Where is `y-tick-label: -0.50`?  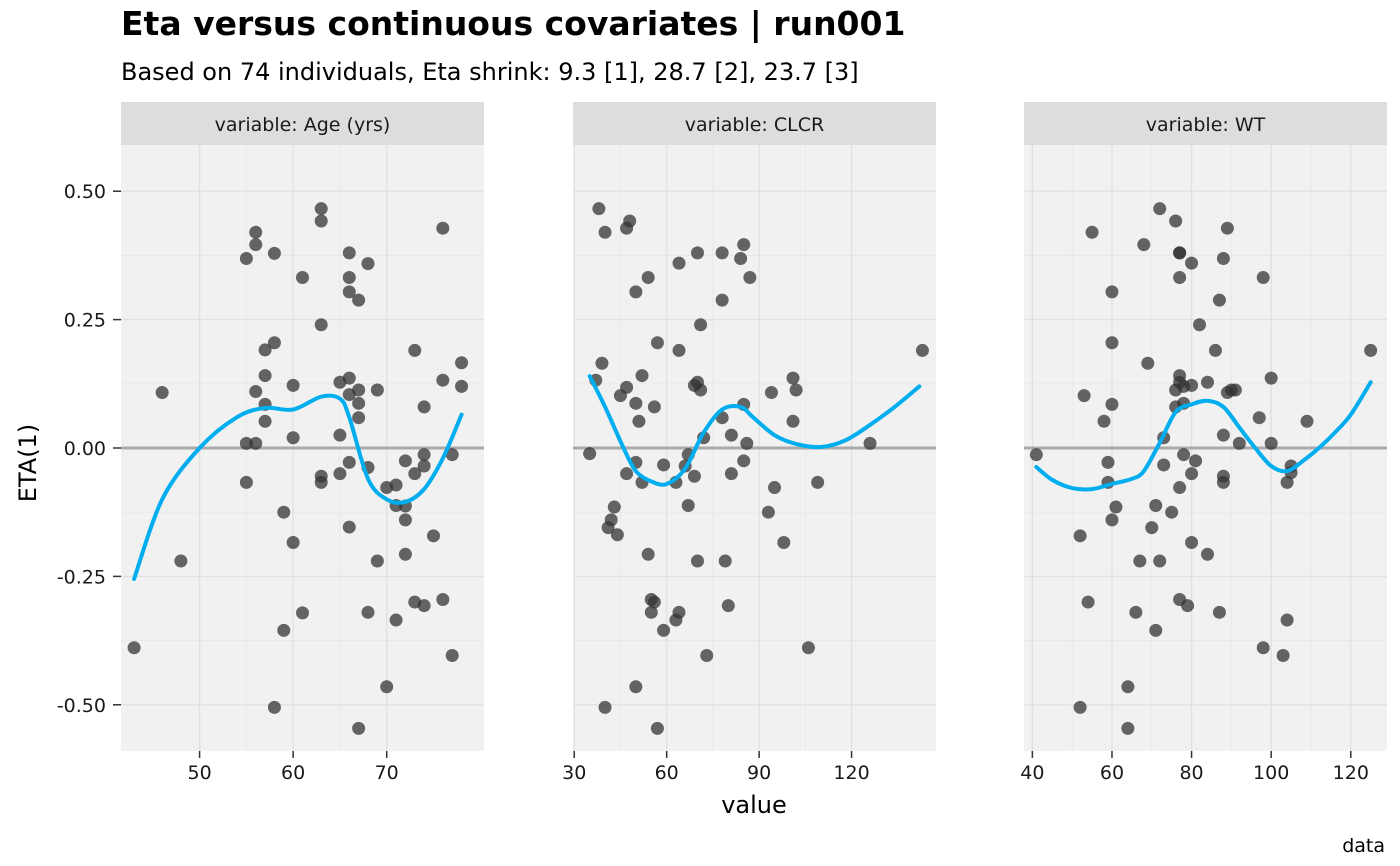
y-tick-label: -0.50 is located at coordinates (81, 706).